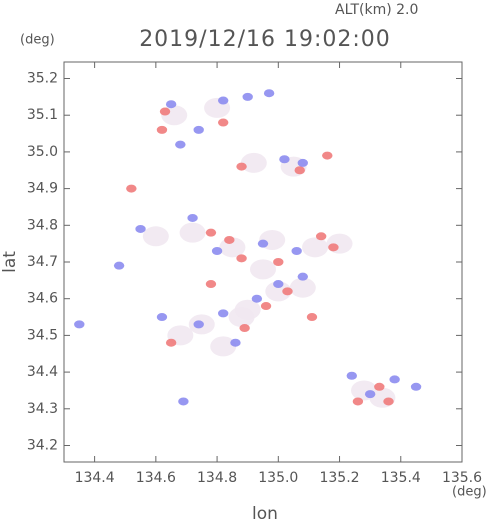 The width and height of the screenshot is (491, 521). Describe the element at coordinates (278, 478) in the screenshot. I see `x-tick-label: 135.0` at that location.